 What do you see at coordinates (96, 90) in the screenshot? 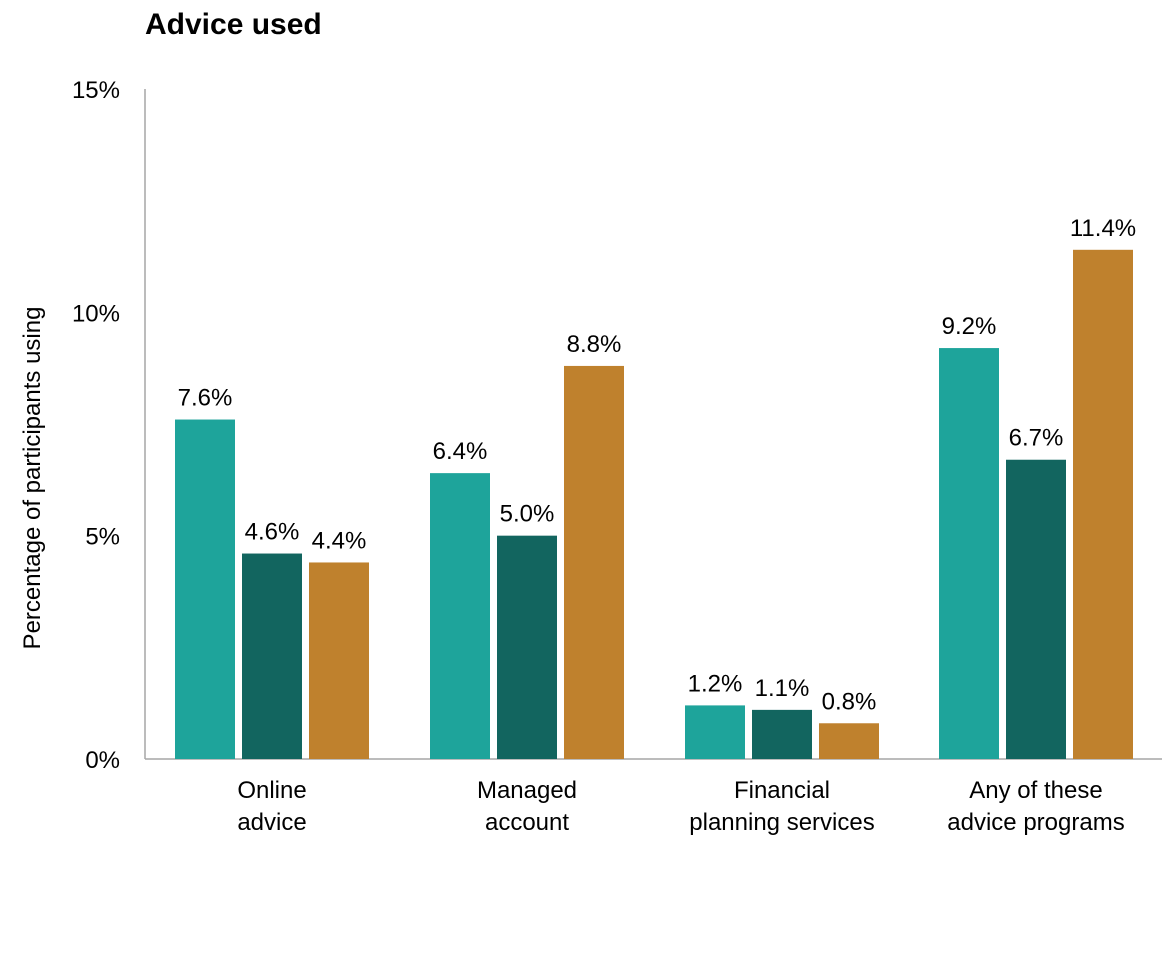
I see `y-tick-label: 15%` at bounding box center [96, 90].